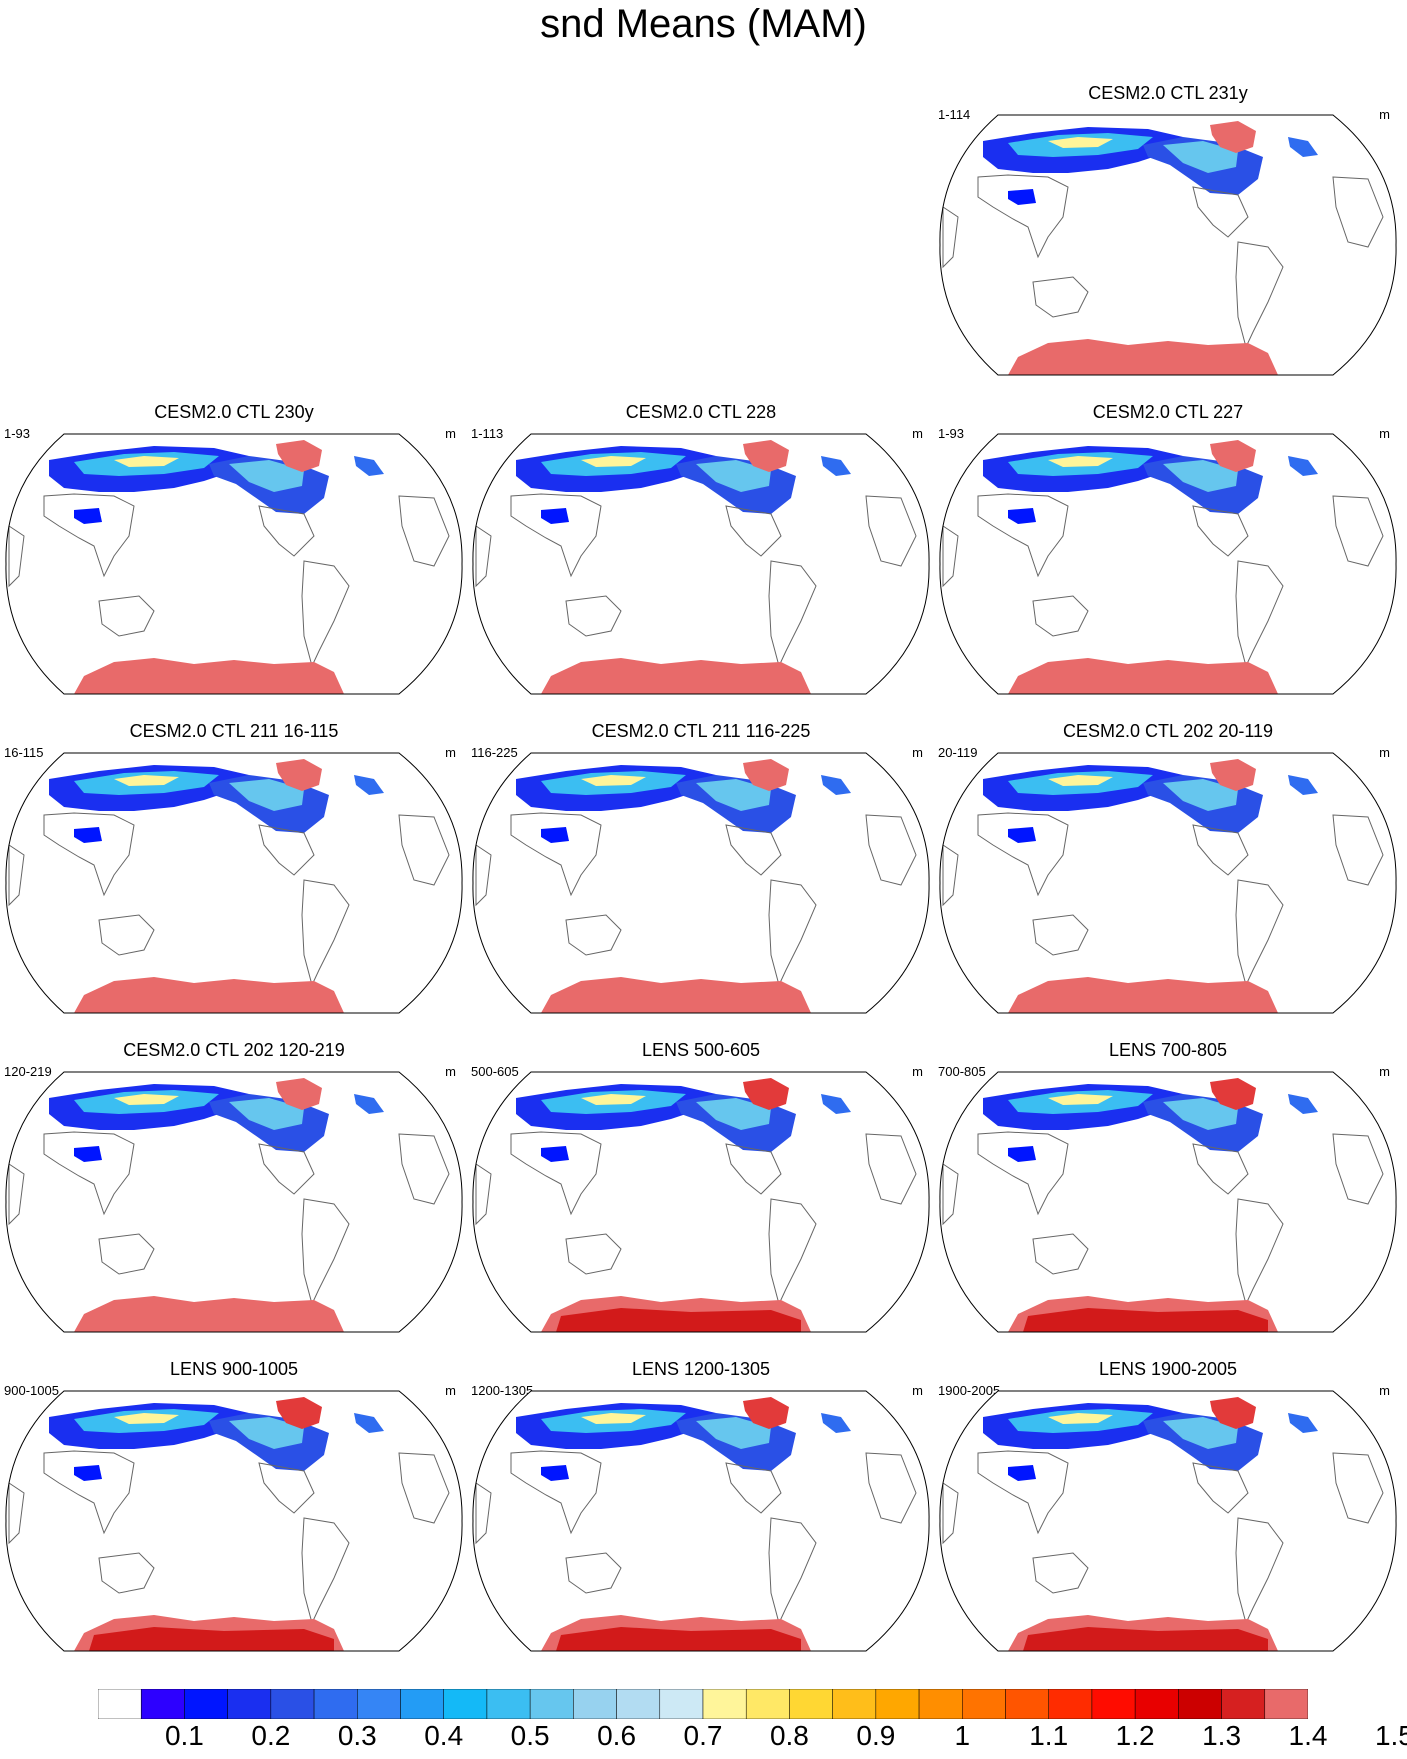  What do you see at coordinates (962, 1071) in the screenshot?
I see `panel-range-label: 700-805` at bounding box center [962, 1071].